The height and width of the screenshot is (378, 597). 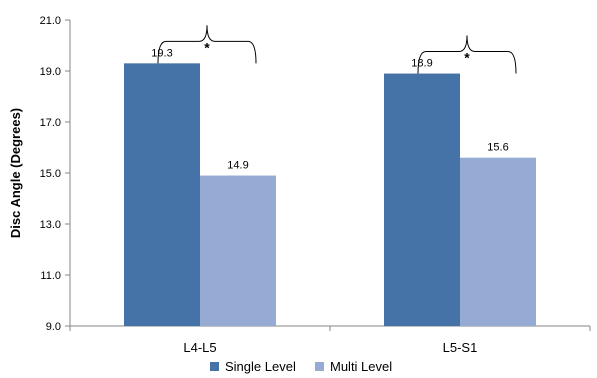 I want to click on y-tick-label: 17.0, so click(x=50, y=123).